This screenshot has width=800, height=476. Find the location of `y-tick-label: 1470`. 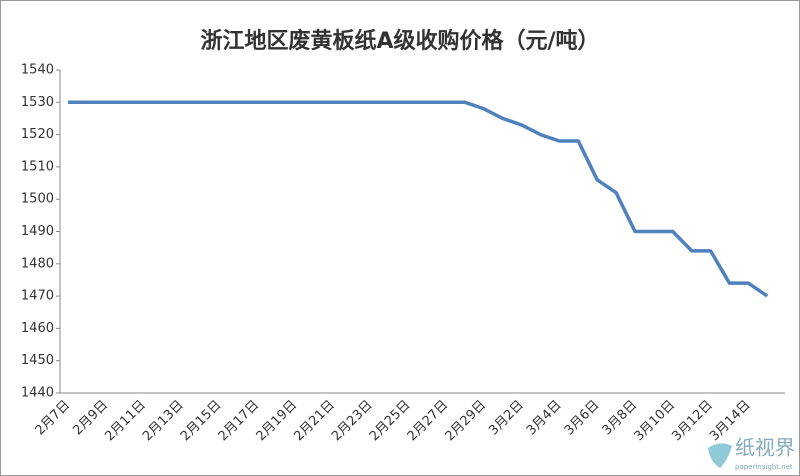

y-tick-label: 1470 is located at coordinates (37, 296).